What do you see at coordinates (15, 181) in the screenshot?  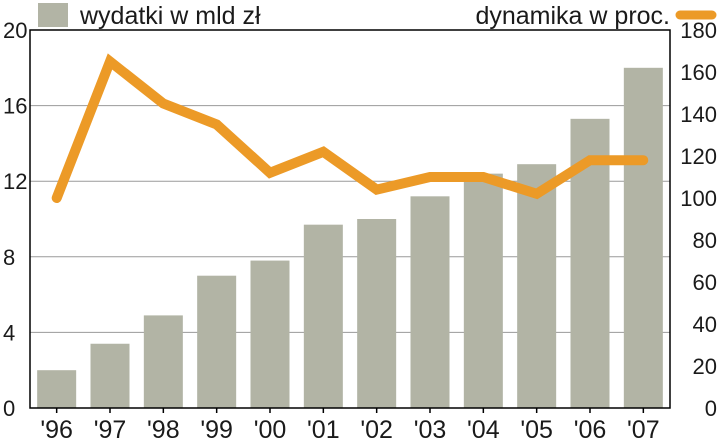 I see `y-left-tick-label: 12` at bounding box center [15, 181].